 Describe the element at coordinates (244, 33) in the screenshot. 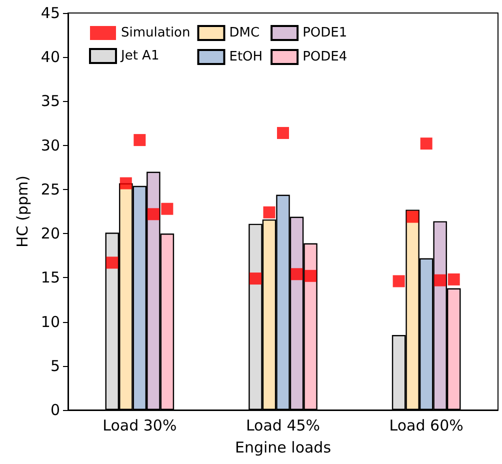

I see `legend-label: DMC` at that location.